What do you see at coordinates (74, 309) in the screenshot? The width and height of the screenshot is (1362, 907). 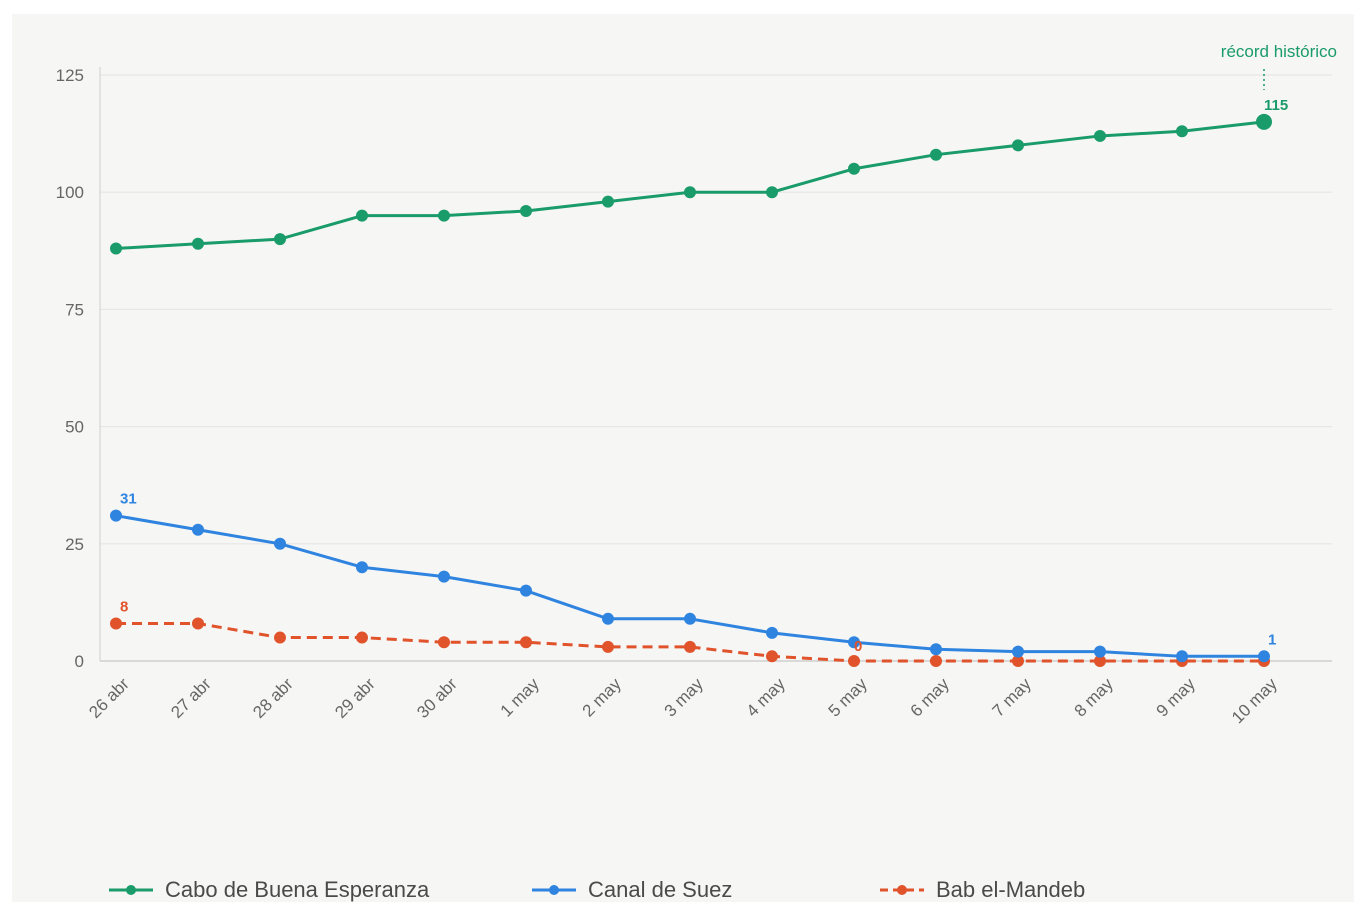 I see `y-tick-label: 75` at bounding box center [74, 309].